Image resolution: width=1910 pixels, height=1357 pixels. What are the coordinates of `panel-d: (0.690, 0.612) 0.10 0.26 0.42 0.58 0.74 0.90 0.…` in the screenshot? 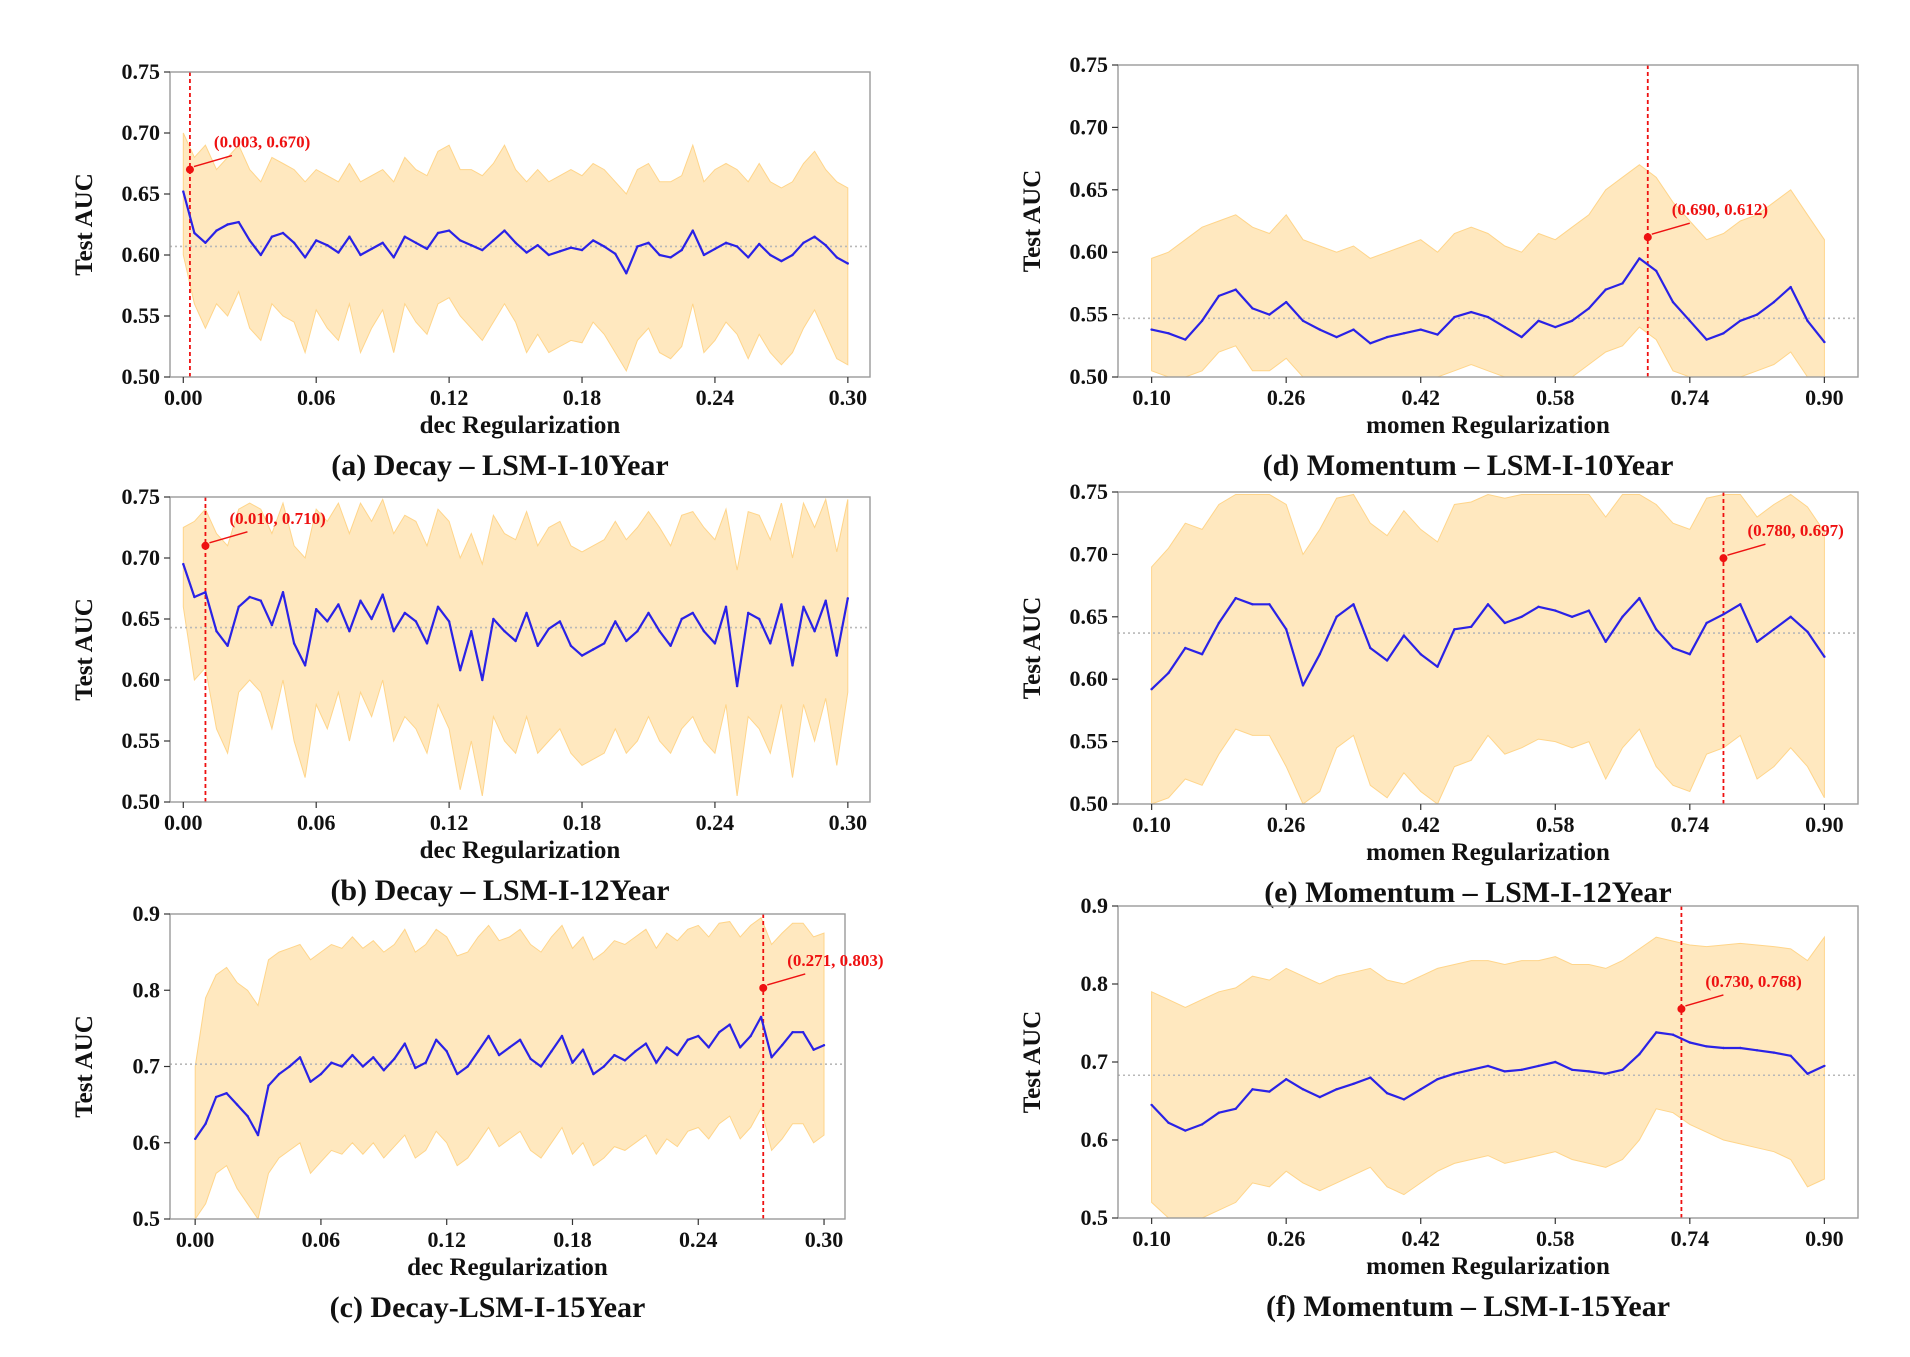 It's located at (1439, 267).